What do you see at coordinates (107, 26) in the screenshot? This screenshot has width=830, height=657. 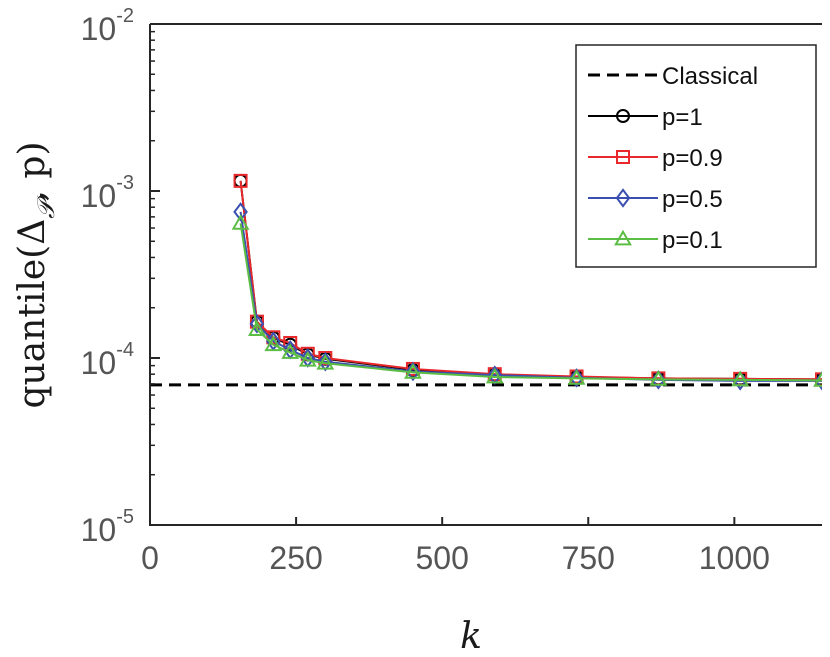 I see `y-tick-label: 10⁻²` at bounding box center [107, 26].